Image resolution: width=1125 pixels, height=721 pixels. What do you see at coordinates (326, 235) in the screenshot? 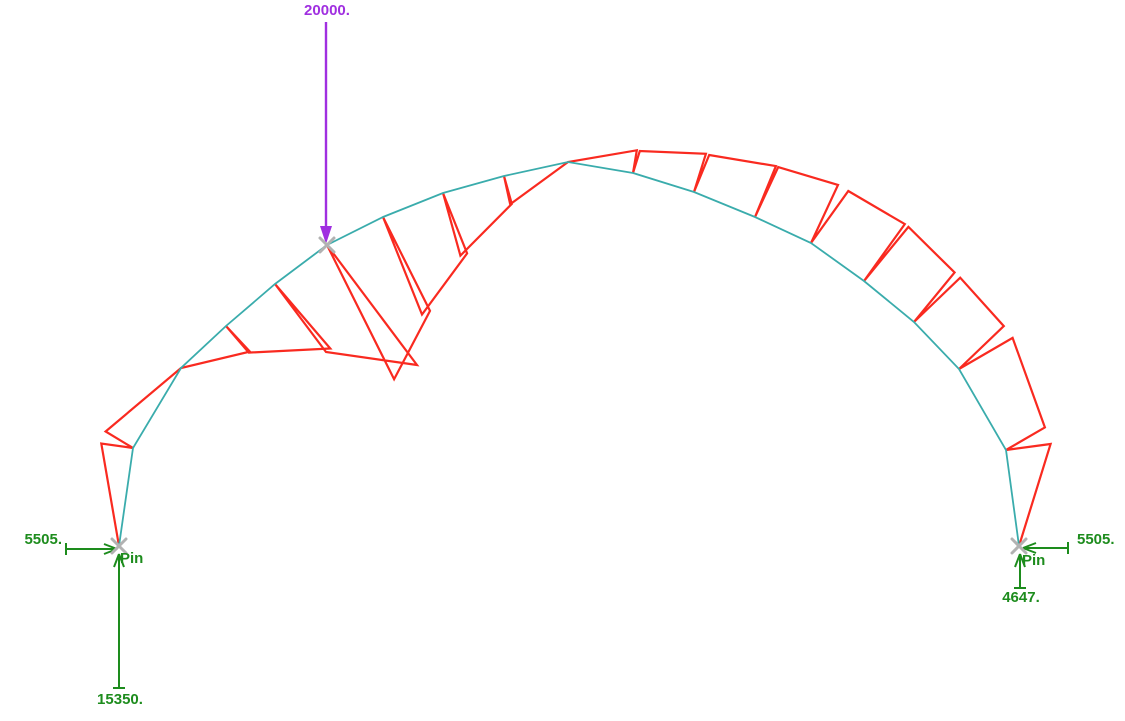
I see `load-arrow-head` at bounding box center [326, 235].